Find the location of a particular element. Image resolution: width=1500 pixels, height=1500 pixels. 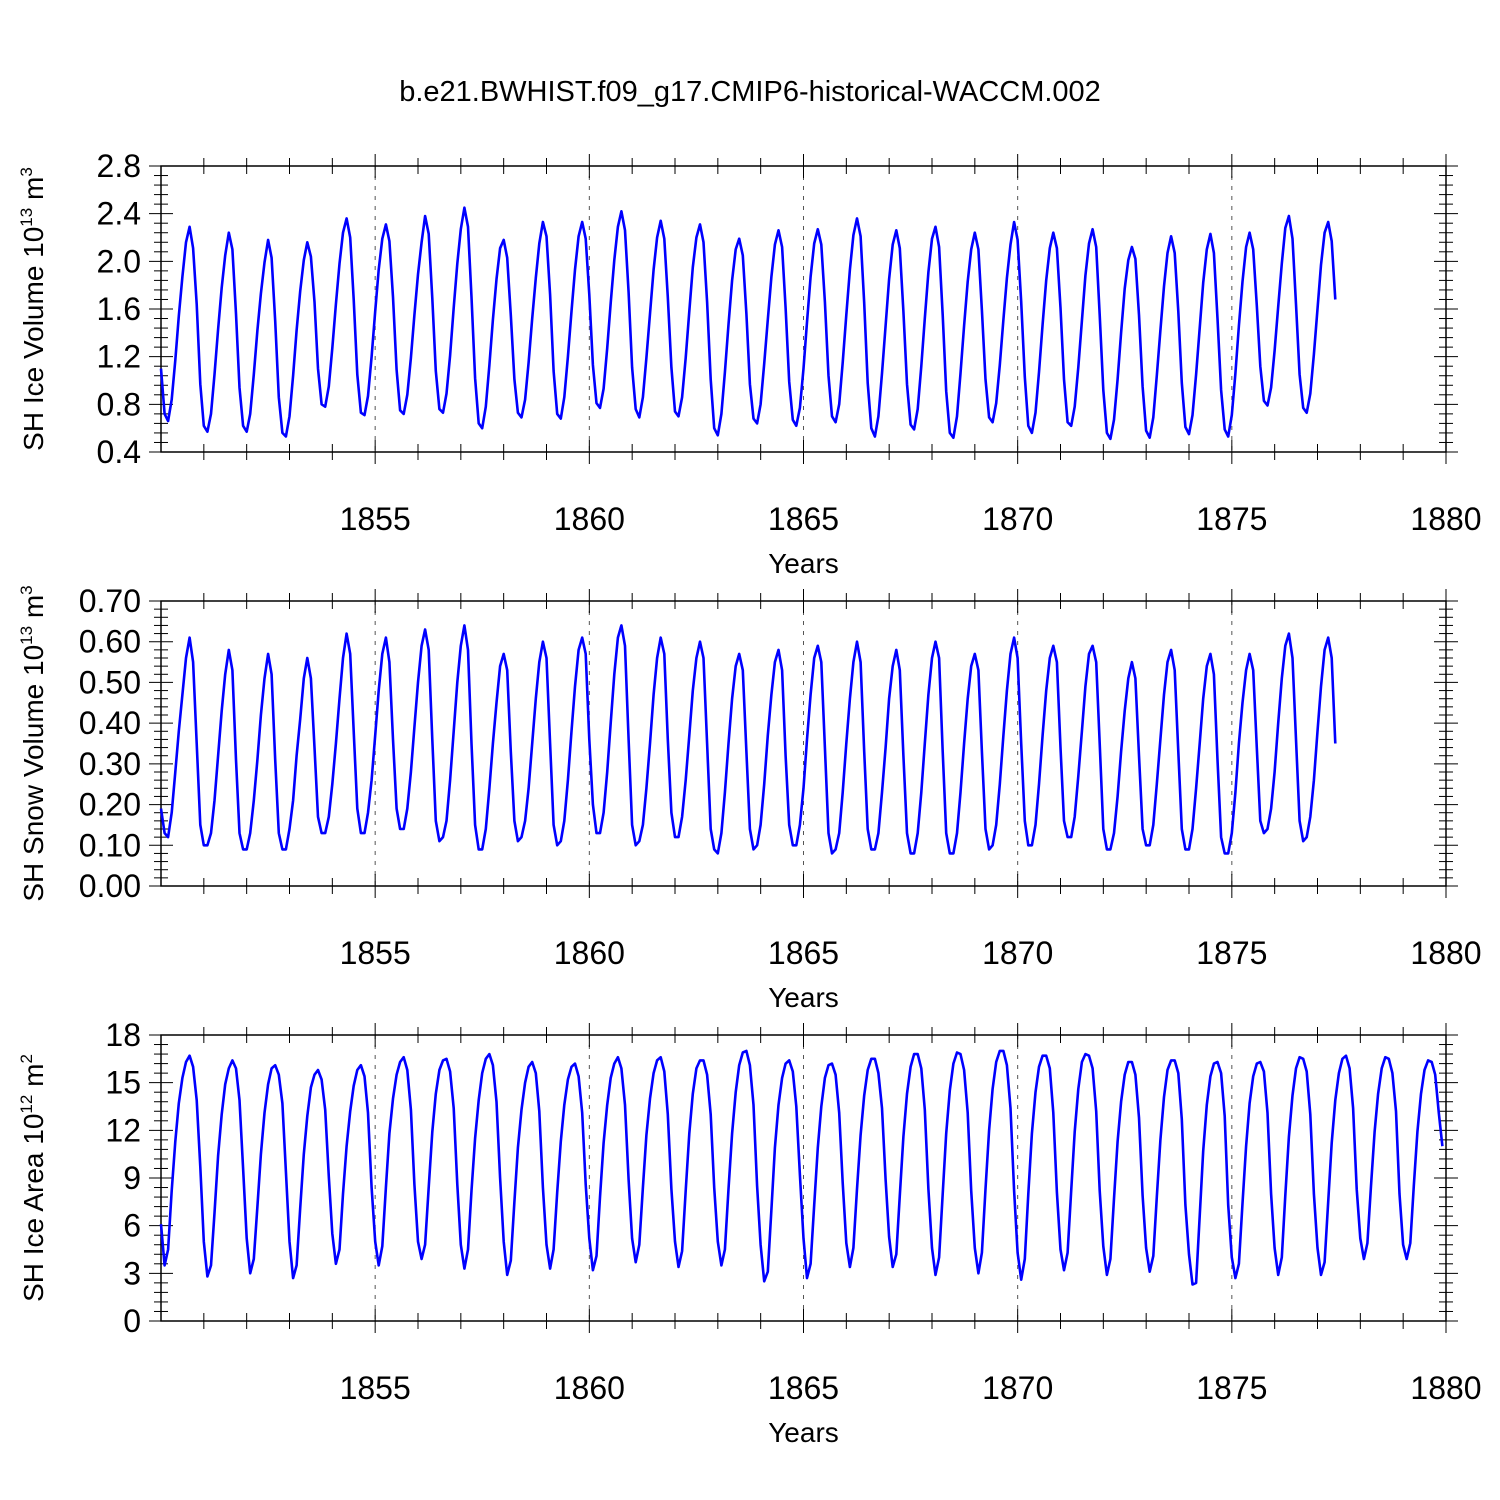

y-tick-label: 3 is located at coordinates (132, 1273).